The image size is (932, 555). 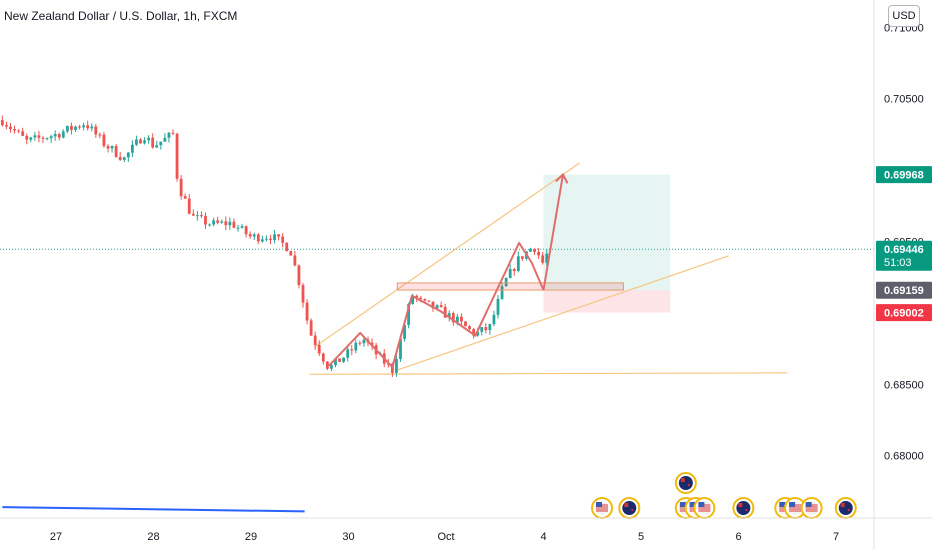 I want to click on y-tick-label: 0.68000, so click(x=904, y=457).